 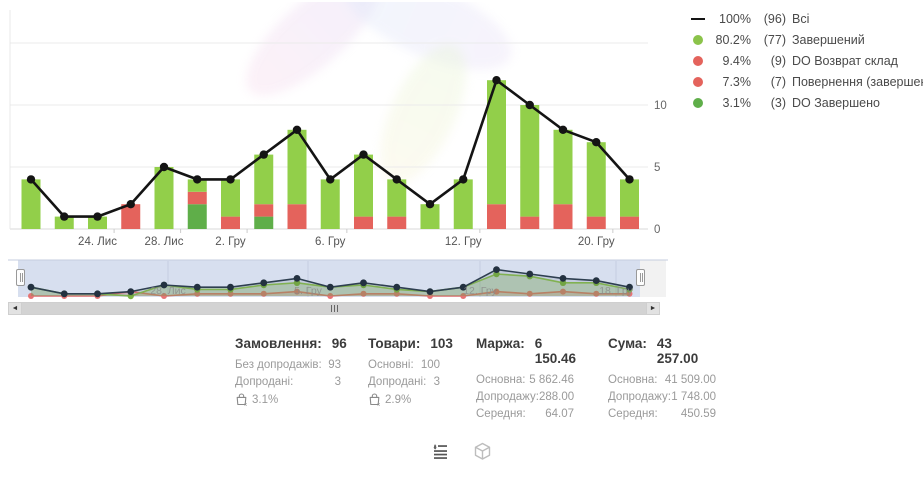 I want to click on legend-label: DO Завершено, so click(x=836, y=102).